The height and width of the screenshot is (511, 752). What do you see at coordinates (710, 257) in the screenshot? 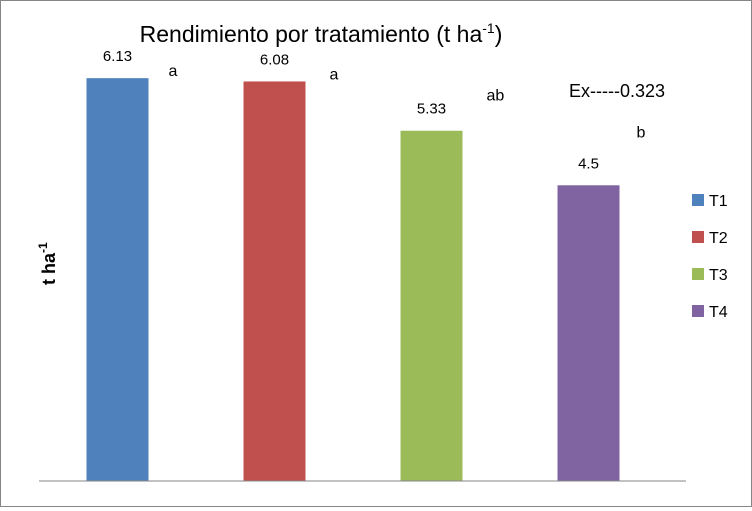
I see `legend: T1 T2 T3 T4` at bounding box center [710, 257].